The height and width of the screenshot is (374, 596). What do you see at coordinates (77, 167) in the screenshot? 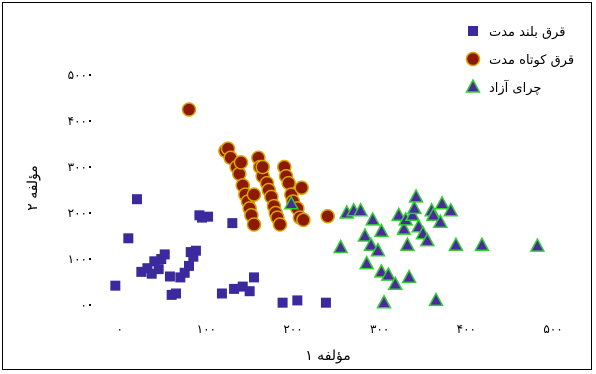
I see `y-tick-label: ۳۰۰` at bounding box center [77, 167].